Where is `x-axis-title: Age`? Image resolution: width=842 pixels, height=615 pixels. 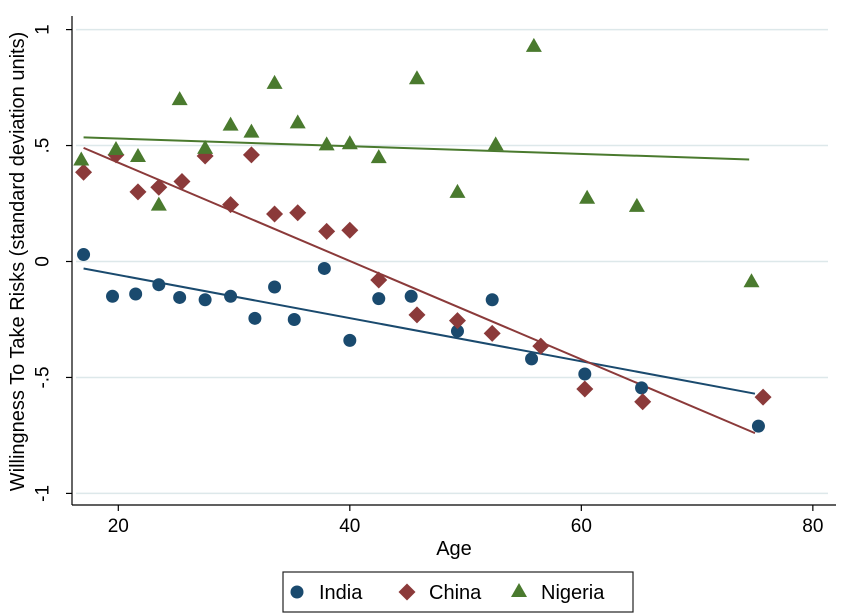 x-axis-title: Age is located at coordinates (454, 549).